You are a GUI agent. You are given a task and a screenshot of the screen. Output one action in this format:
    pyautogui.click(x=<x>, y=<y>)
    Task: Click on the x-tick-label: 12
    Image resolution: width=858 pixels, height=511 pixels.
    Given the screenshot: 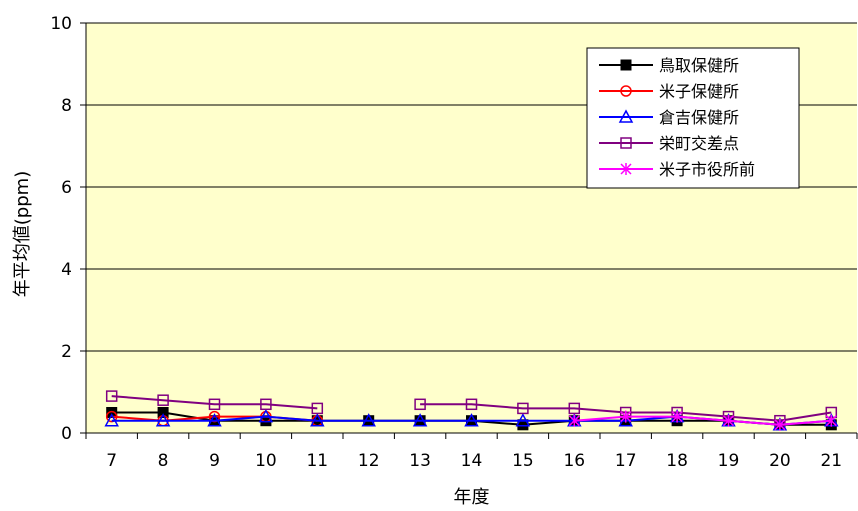 What is the action you would take?
    pyautogui.click(x=369, y=461)
    